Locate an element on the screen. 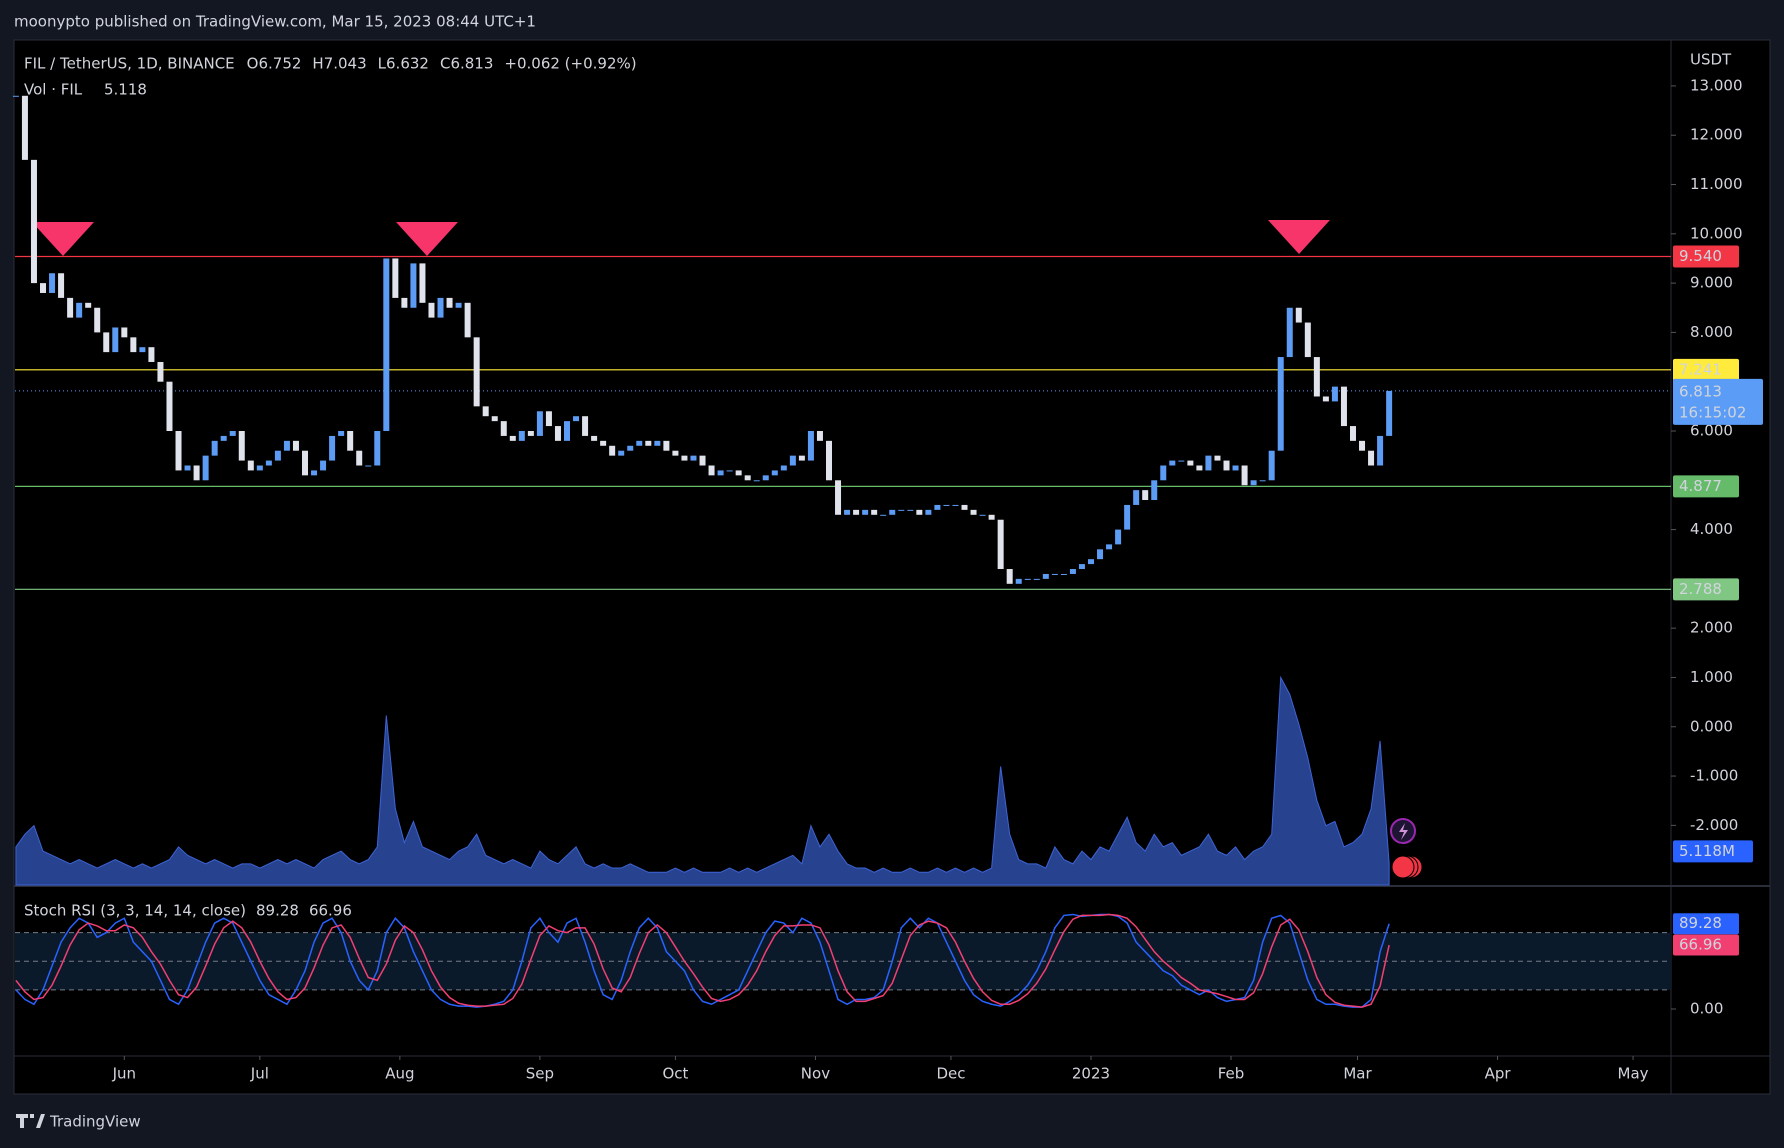  ohlc-value: O6.752 is located at coordinates (274, 64).